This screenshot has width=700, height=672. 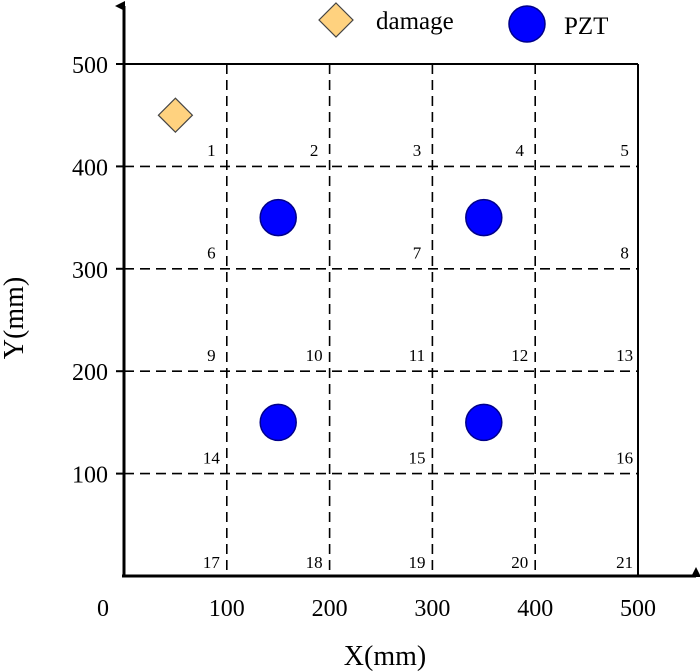 What do you see at coordinates (336, 20) in the screenshot?
I see `legend-damage-diamond` at bounding box center [336, 20].